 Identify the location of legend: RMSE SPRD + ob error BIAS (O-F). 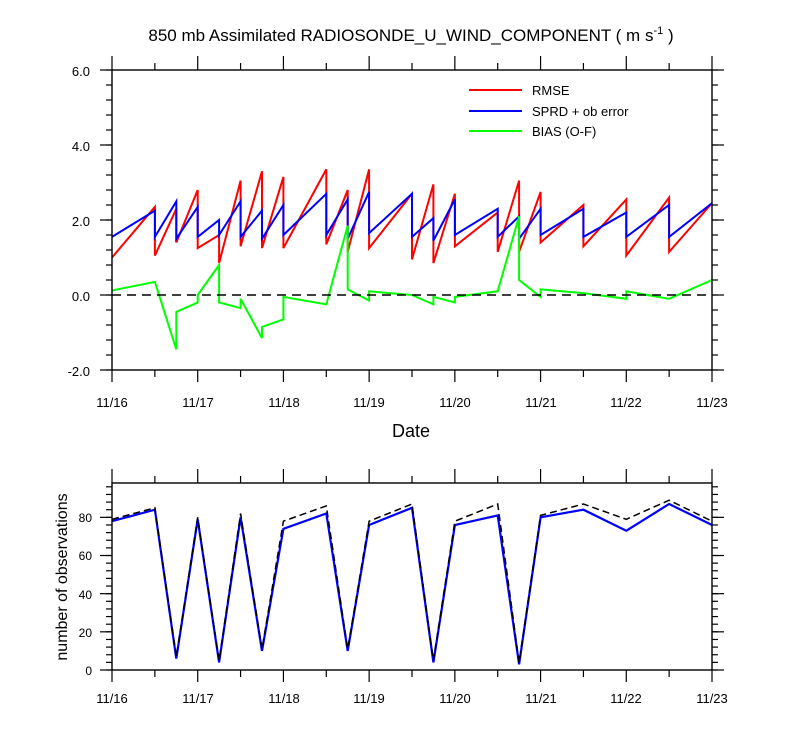
(549, 111).